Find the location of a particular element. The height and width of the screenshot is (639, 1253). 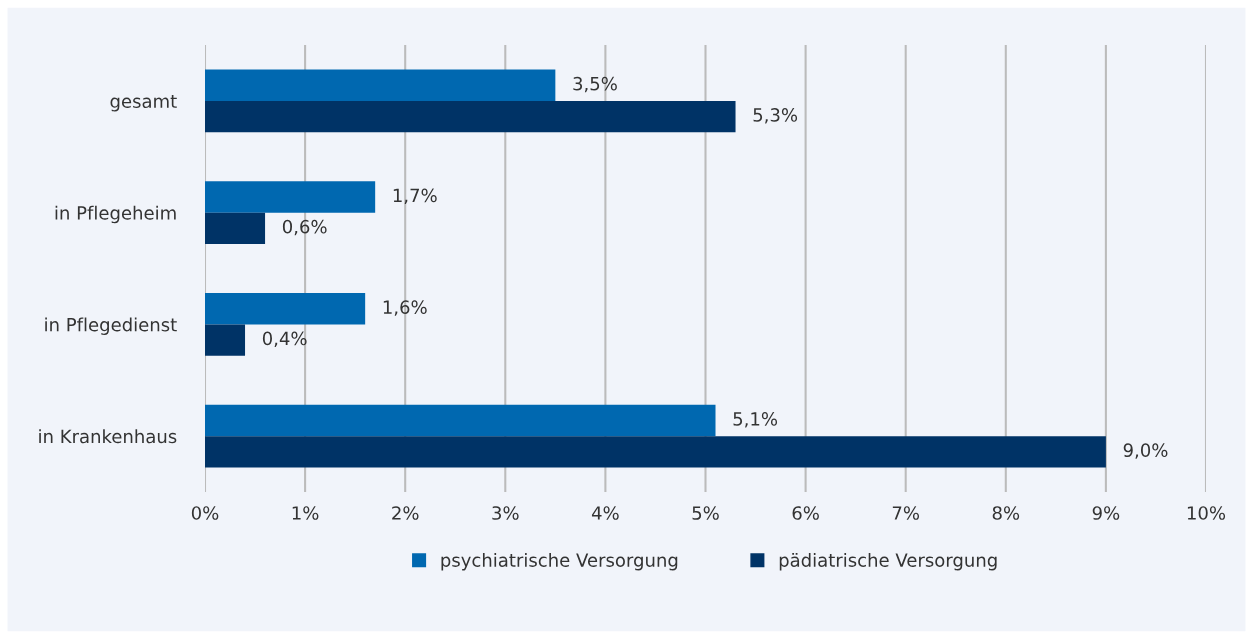

x-tick-label: 7% is located at coordinates (906, 513).